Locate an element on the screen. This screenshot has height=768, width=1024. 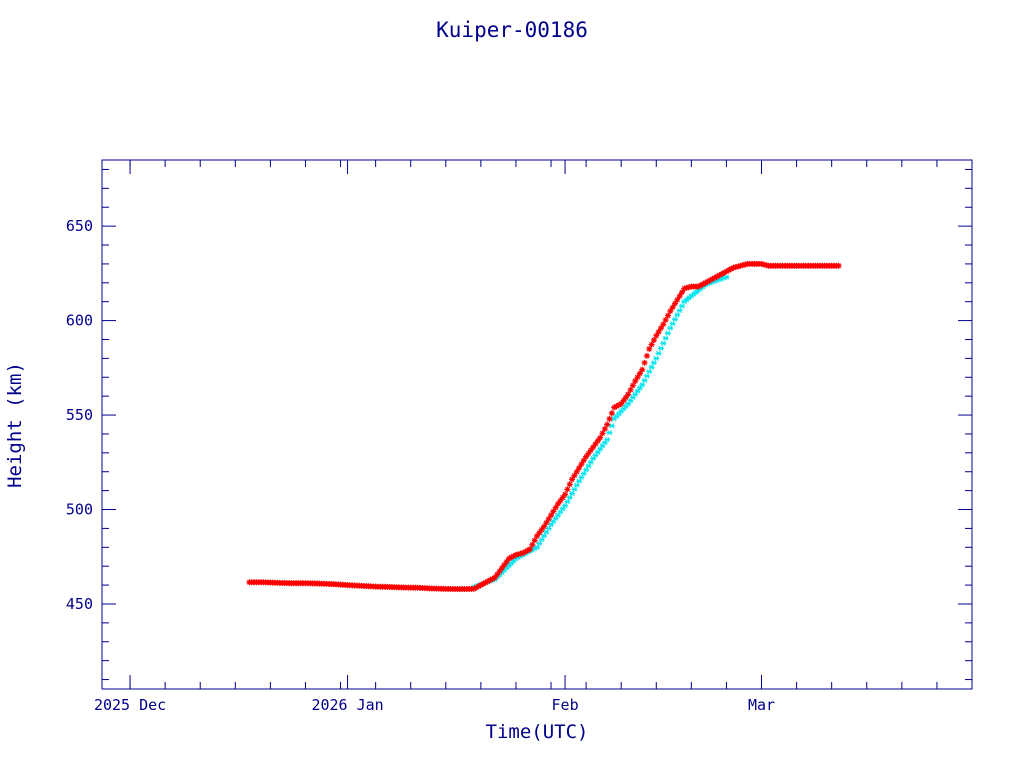
x-tick-label: Mar is located at coordinates (761, 705).